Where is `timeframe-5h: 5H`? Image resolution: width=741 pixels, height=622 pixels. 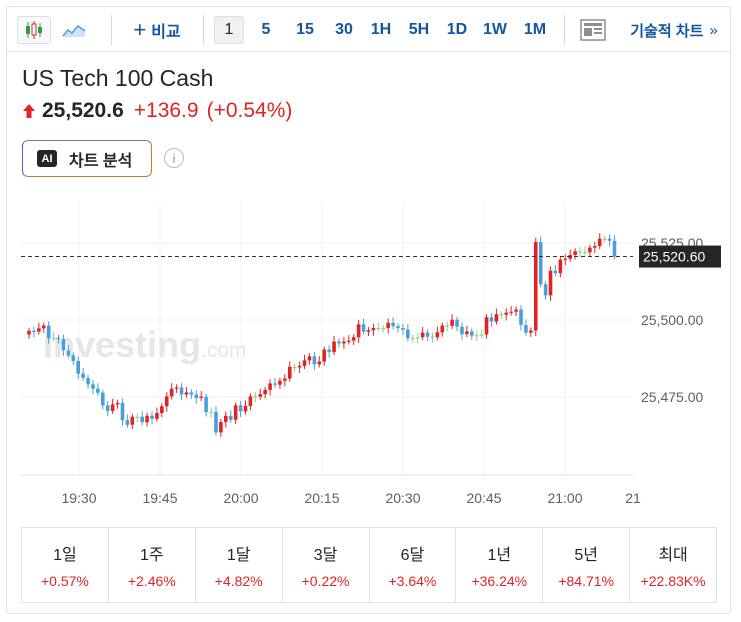 timeframe-5h: 5H is located at coordinates (419, 29).